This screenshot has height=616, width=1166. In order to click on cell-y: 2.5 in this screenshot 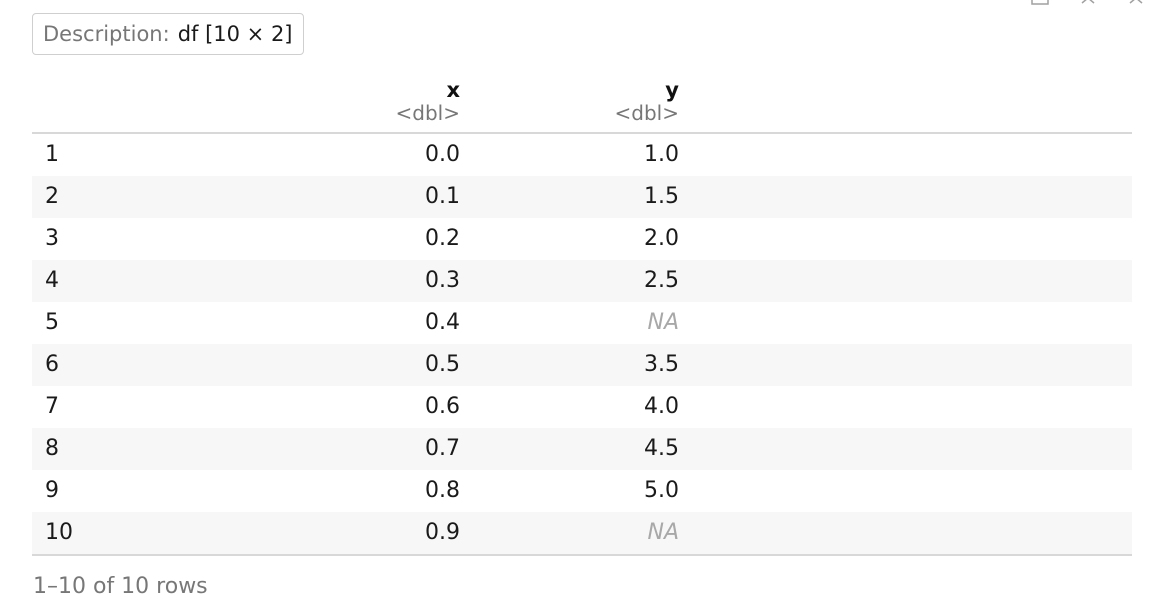, I will do `click(661, 280)`.